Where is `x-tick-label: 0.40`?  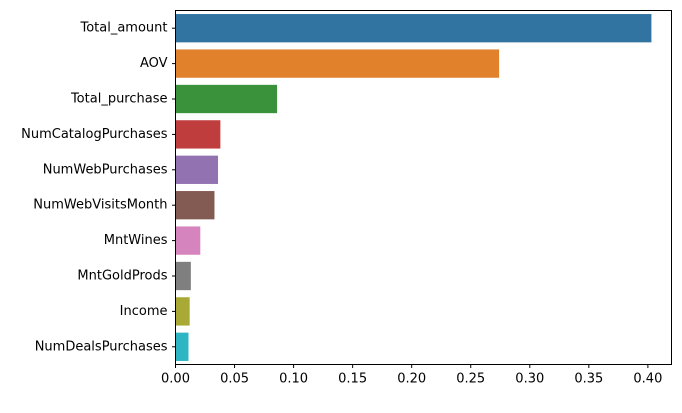
x-tick-label: 0.40 is located at coordinates (647, 379).